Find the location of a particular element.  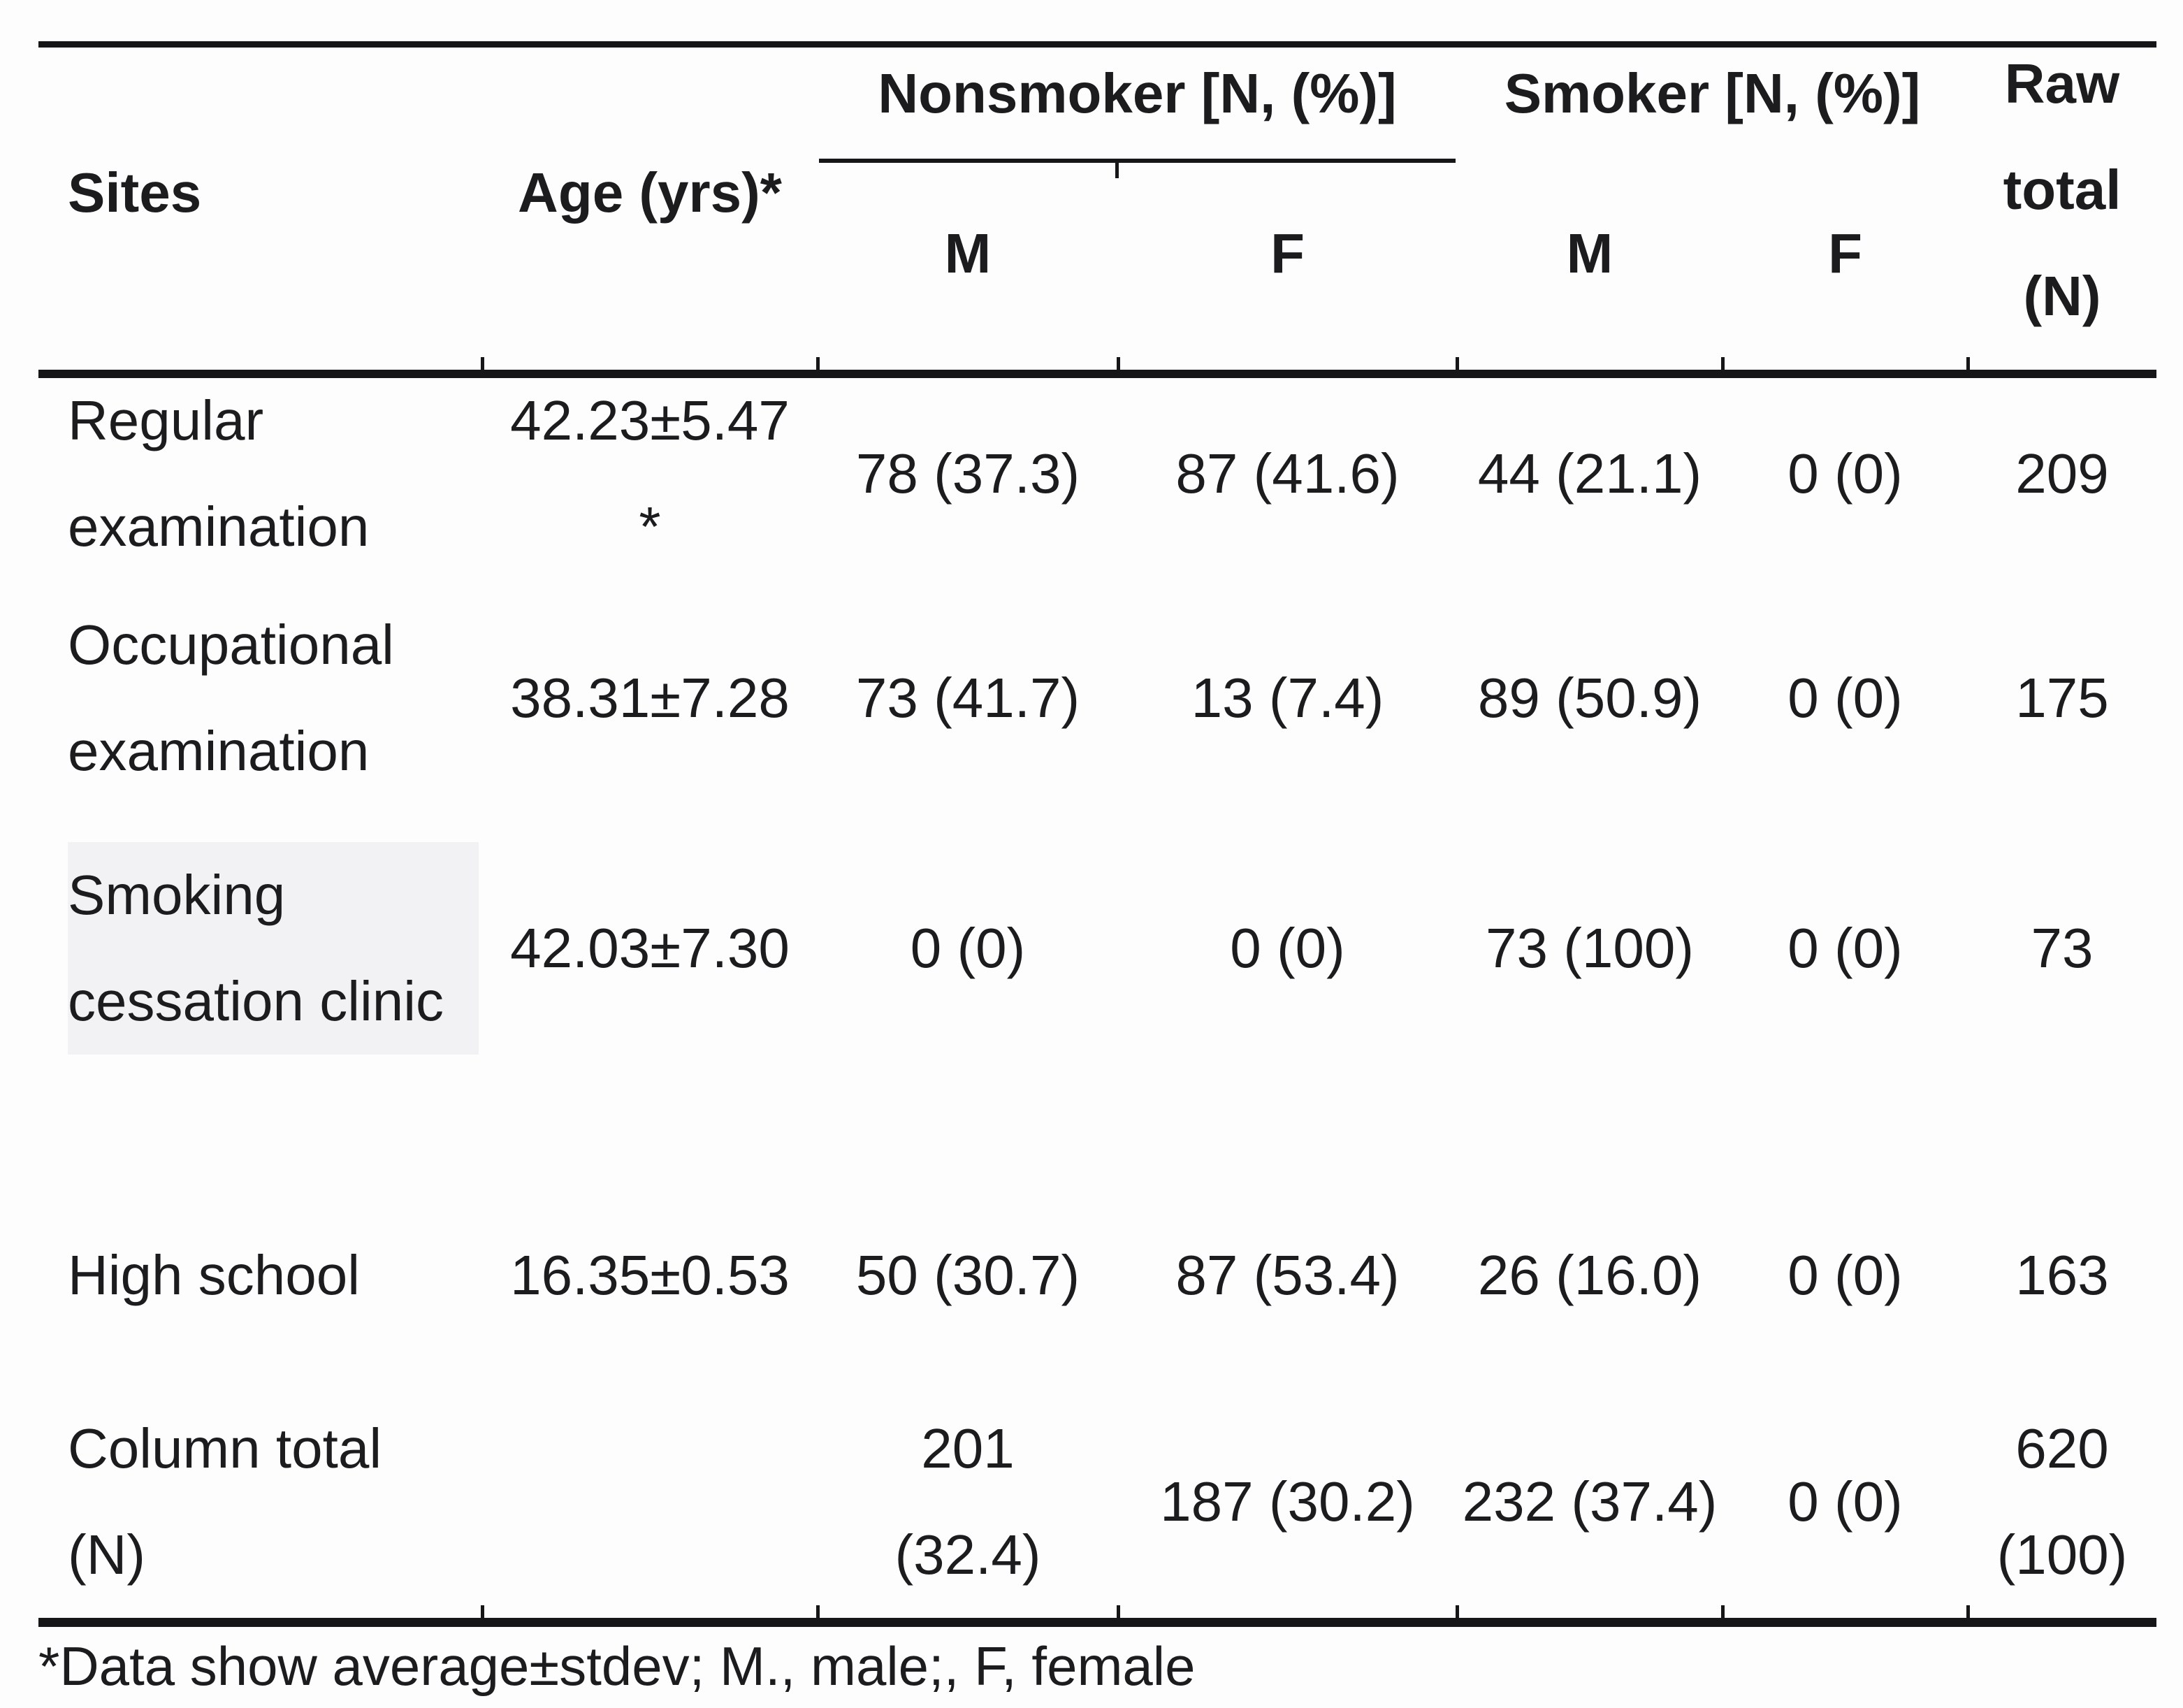

row3-site-cell: Smoking cessation clinic is located at coordinates (260, 948).